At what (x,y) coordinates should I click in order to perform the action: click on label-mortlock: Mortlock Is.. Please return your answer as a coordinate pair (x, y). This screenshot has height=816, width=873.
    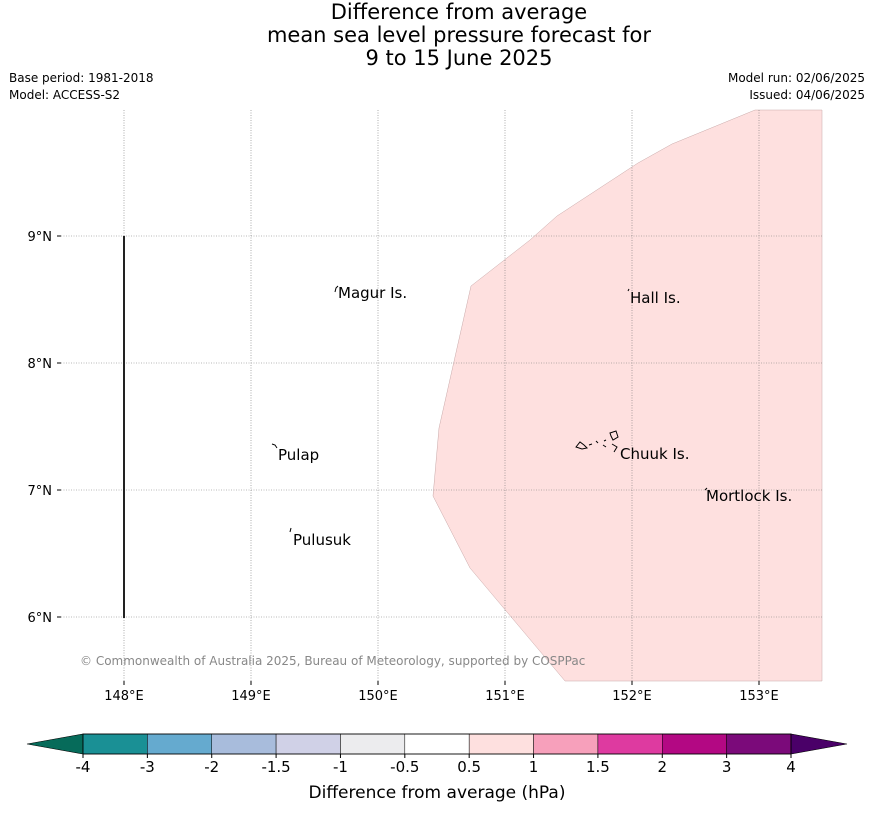
    Looking at the image, I should click on (749, 496).